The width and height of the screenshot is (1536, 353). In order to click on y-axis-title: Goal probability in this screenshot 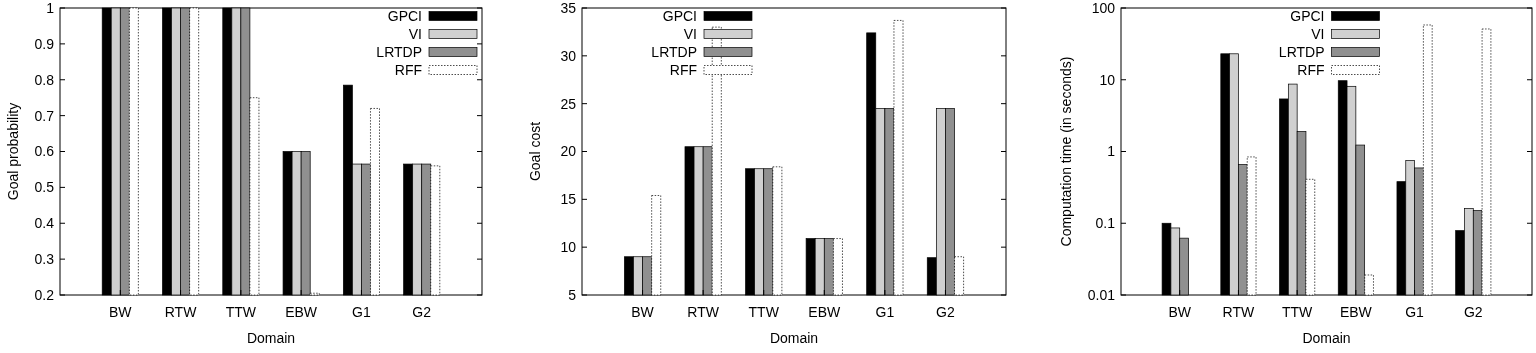, I will do `click(13, 151)`.